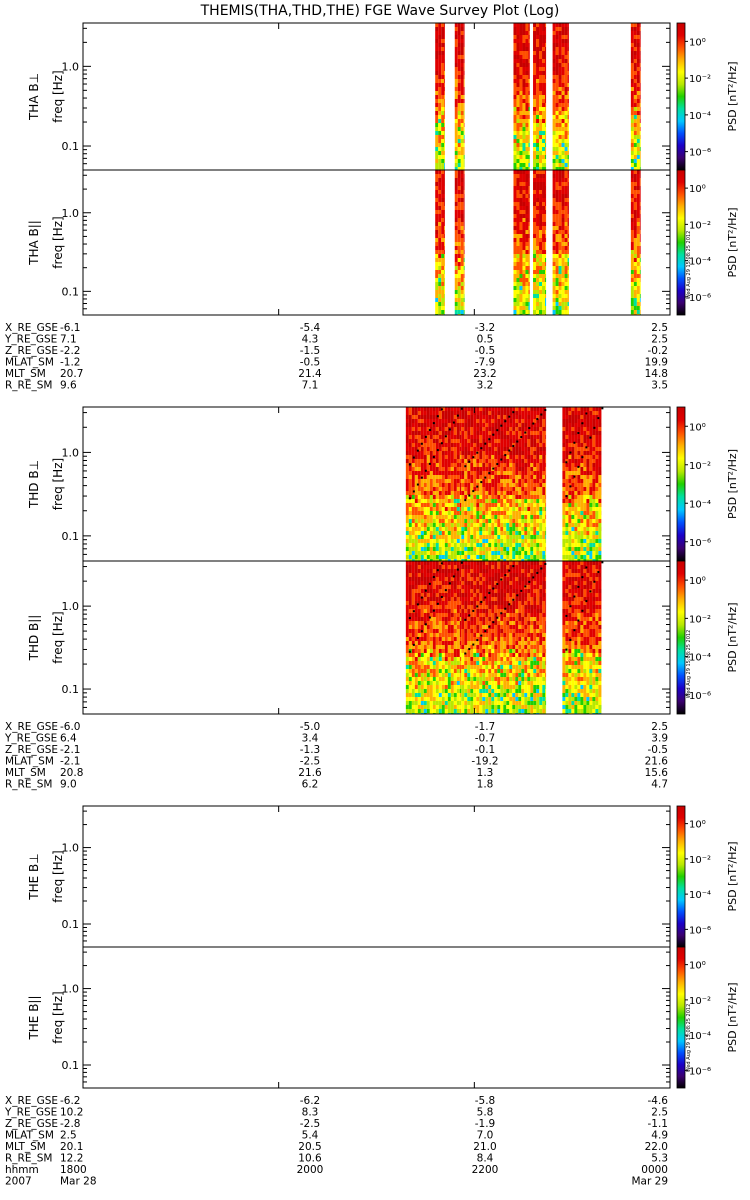 Image resolution: width=750 pixels, height=1200 pixels. I want to click on ephemeris-label: X_RE_GSE, so click(31, 328).